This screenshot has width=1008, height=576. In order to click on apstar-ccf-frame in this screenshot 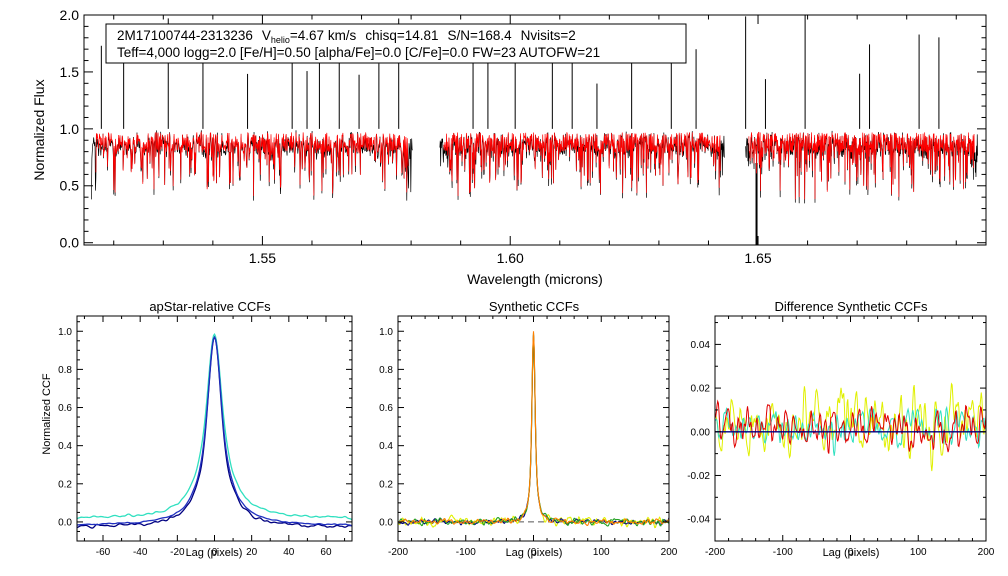, I will do `click(214, 428)`.